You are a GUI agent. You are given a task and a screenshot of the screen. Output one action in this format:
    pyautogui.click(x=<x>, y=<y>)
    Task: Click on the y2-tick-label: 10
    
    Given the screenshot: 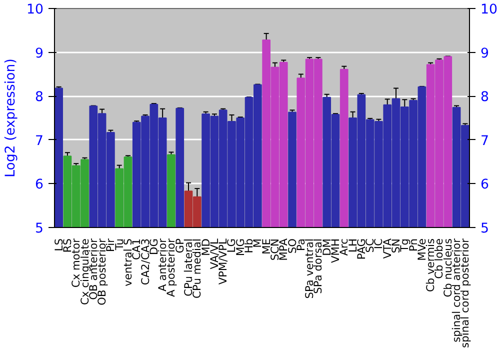 What is the action you would take?
    pyautogui.click(x=489, y=10)
    